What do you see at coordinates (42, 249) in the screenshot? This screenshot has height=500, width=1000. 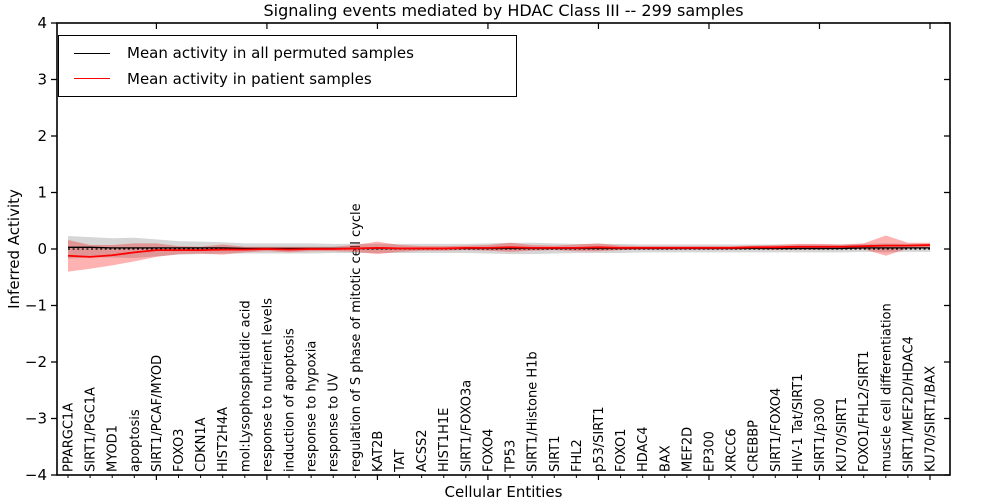 I see `y-tick-label: 0` at bounding box center [42, 249].